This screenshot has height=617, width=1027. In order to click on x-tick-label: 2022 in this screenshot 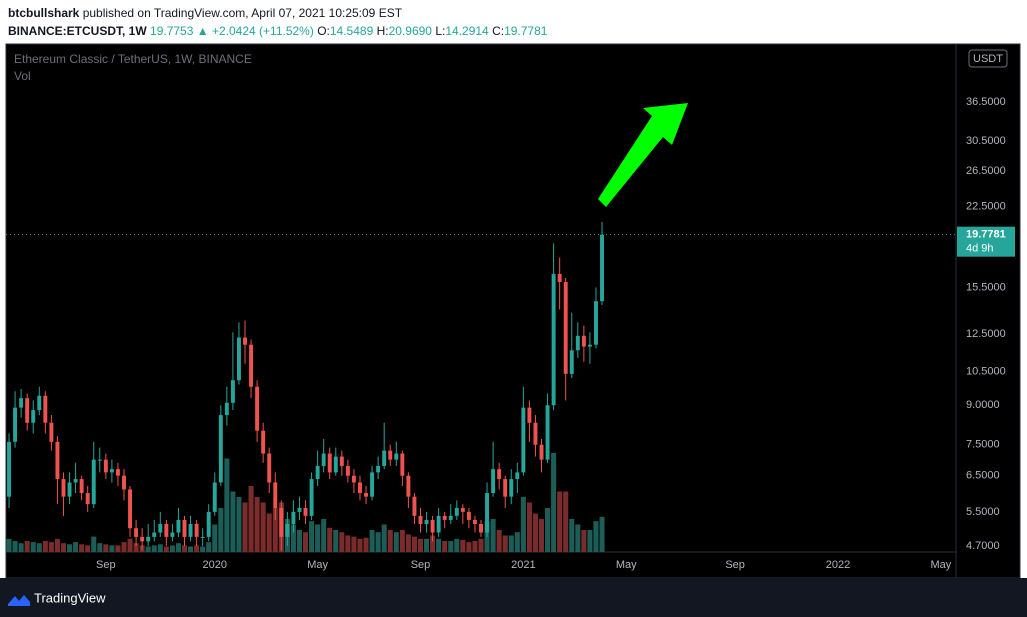, I will do `click(838, 565)`.